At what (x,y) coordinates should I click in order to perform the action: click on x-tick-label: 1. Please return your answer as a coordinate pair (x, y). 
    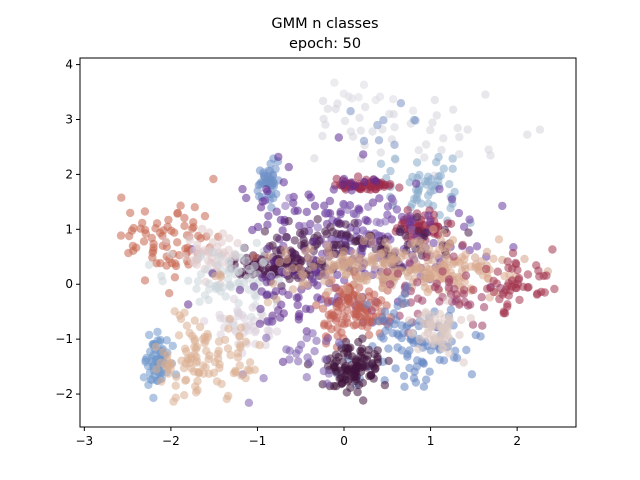
    Looking at the image, I should click on (431, 441).